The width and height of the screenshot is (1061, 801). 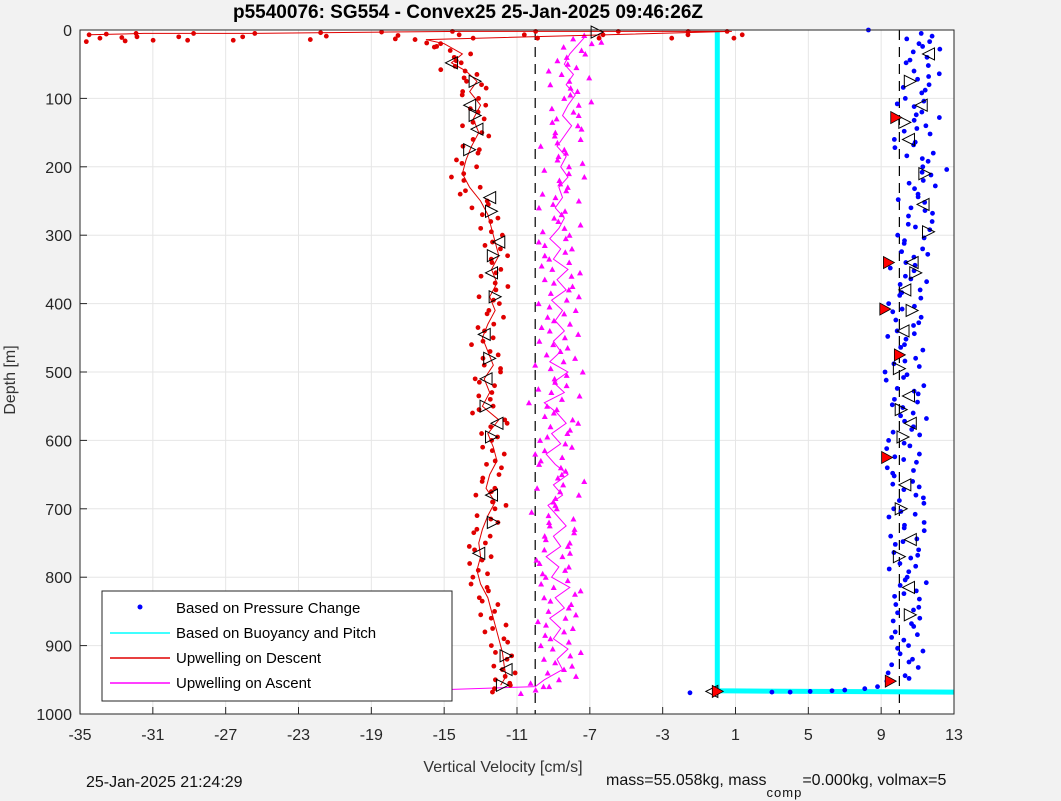 What do you see at coordinates (79, 735) in the screenshot?
I see `x-tick-label: -35` at bounding box center [79, 735].